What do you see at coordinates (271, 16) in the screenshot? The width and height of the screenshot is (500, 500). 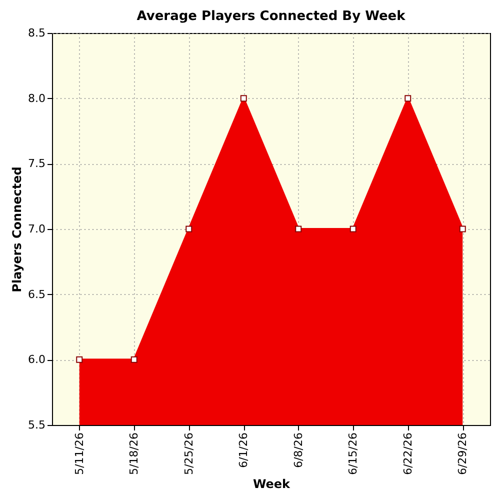 I see `chart-title: Average Players Connected By Week` at bounding box center [271, 16].